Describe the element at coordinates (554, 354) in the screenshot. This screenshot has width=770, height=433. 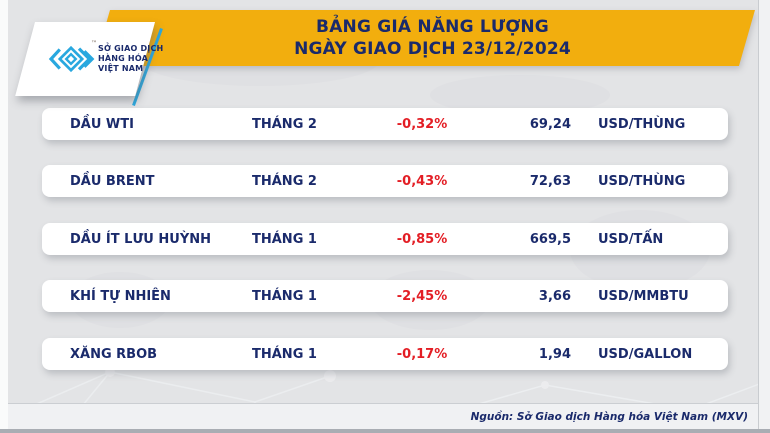
I see `price-value: 1,94` at that location.